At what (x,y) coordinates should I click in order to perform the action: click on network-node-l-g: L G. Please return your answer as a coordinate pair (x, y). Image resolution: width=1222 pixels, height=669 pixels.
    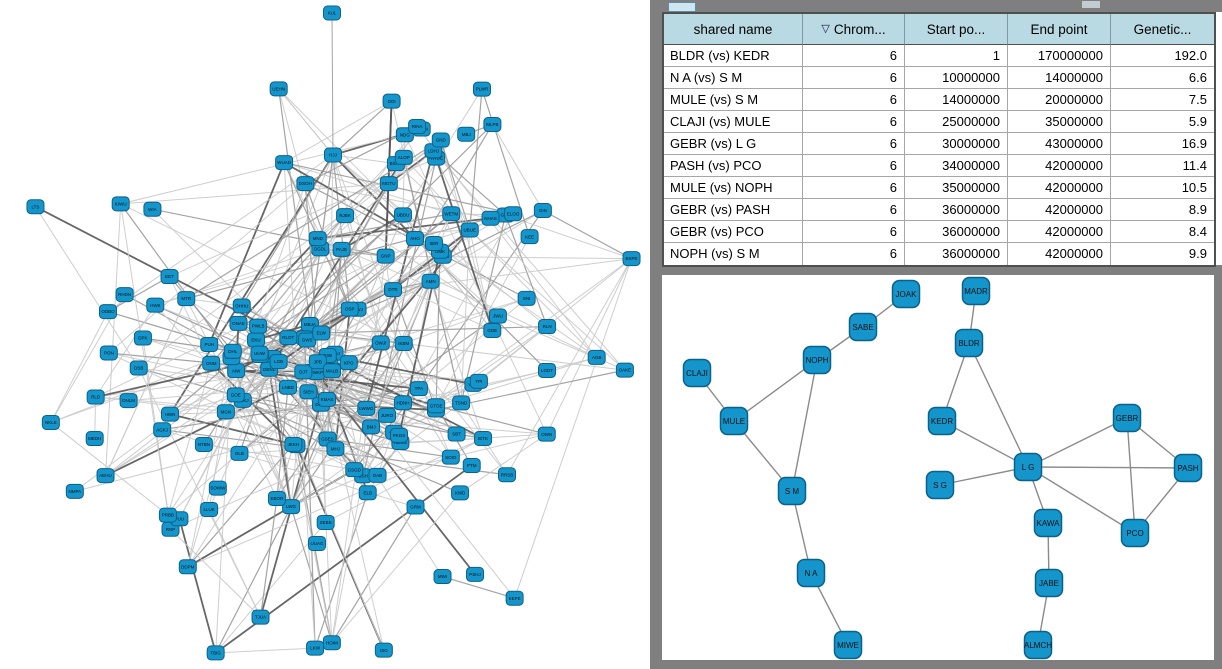
    Looking at the image, I should click on (1028, 467).